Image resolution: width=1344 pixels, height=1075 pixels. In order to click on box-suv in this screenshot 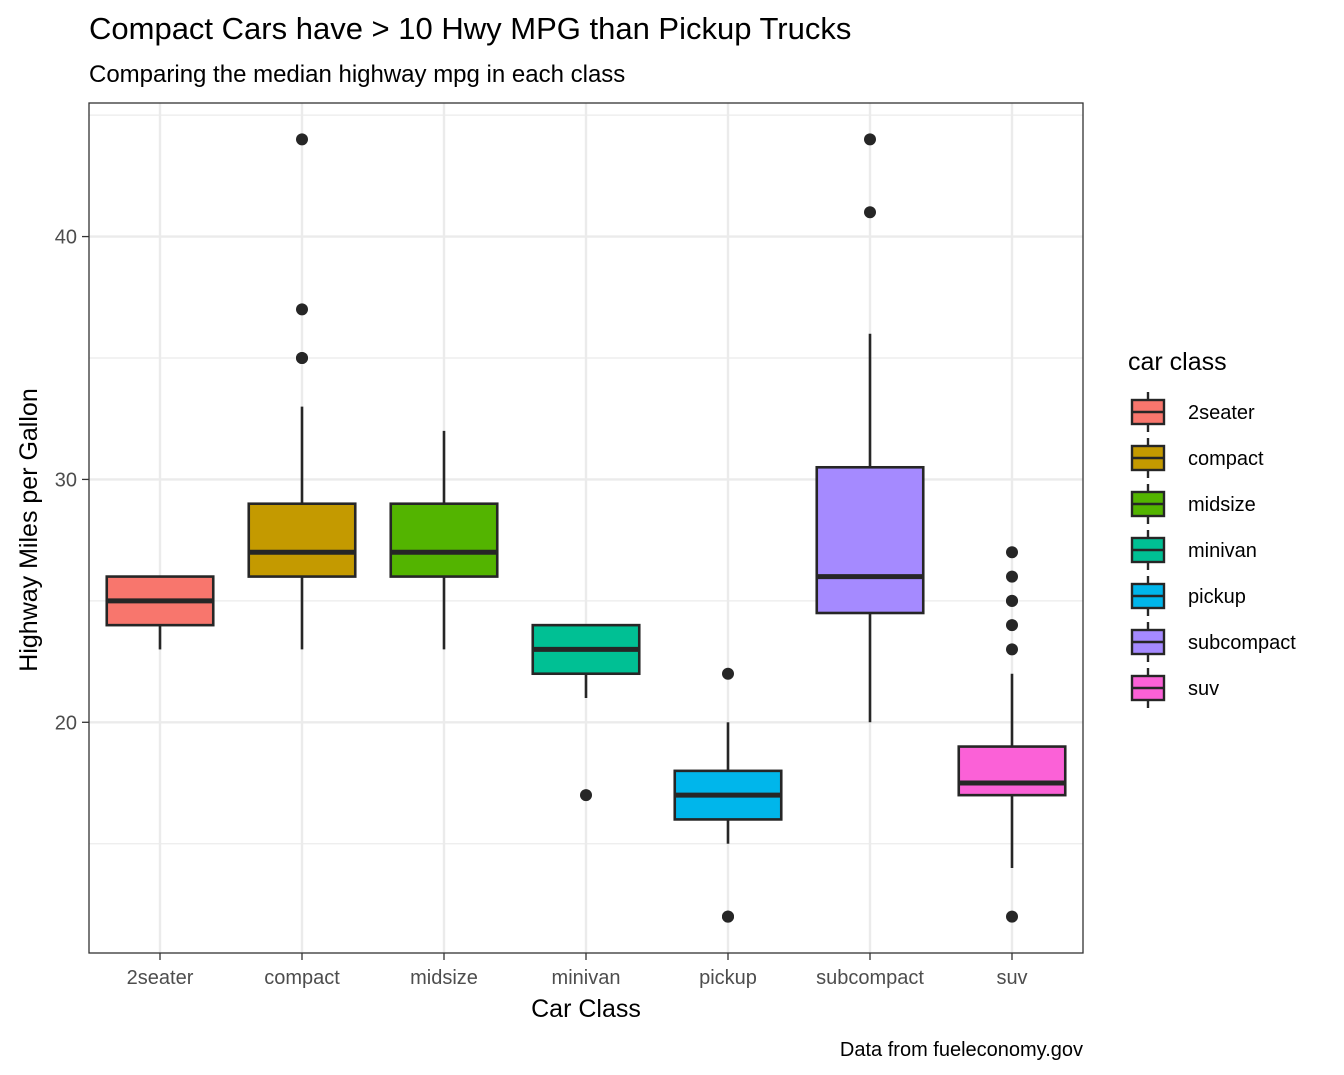, I will do `click(1012, 734)`.